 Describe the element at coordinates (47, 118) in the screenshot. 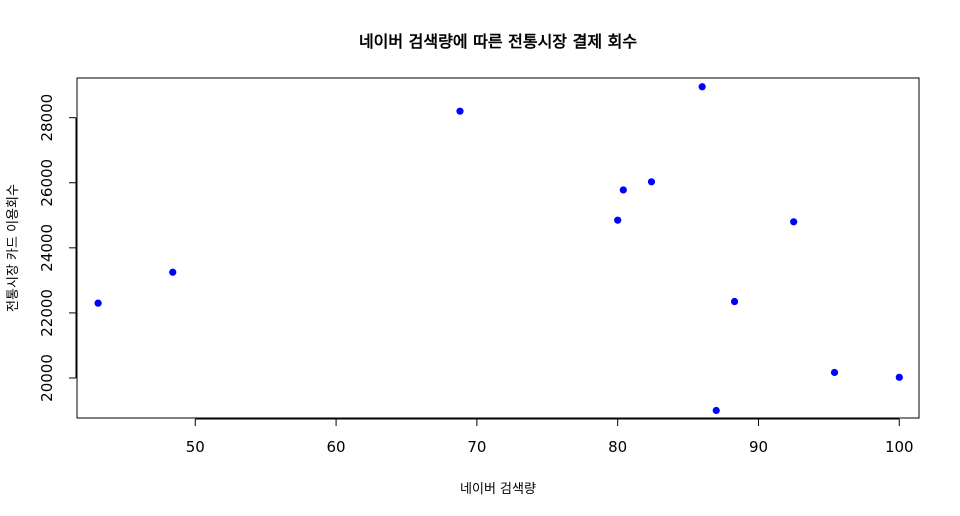

I see `y-tick-label: 28000` at that location.